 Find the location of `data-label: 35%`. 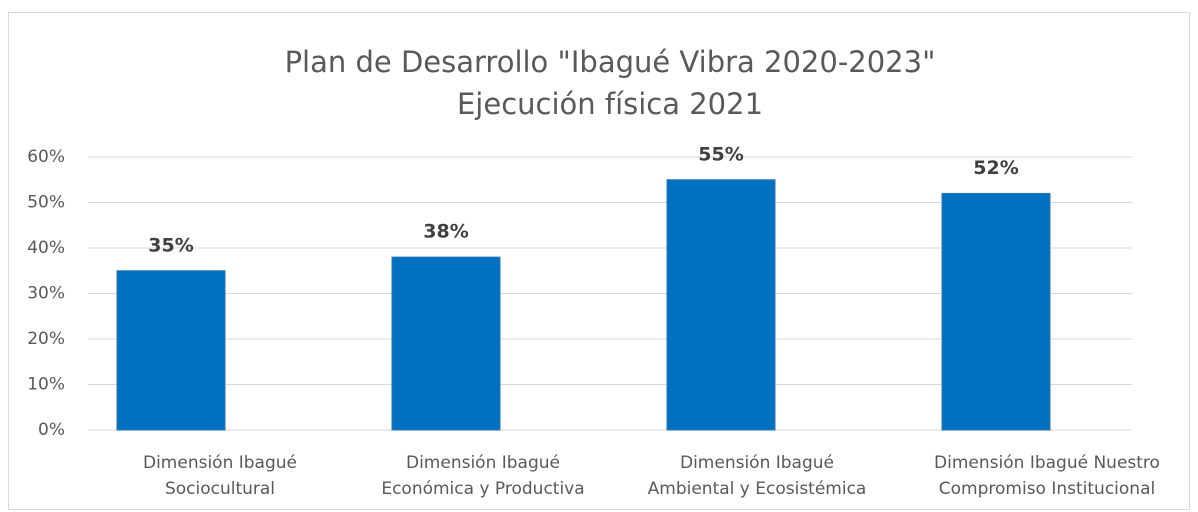

data-label: 35% is located at coordinates (170, 245).